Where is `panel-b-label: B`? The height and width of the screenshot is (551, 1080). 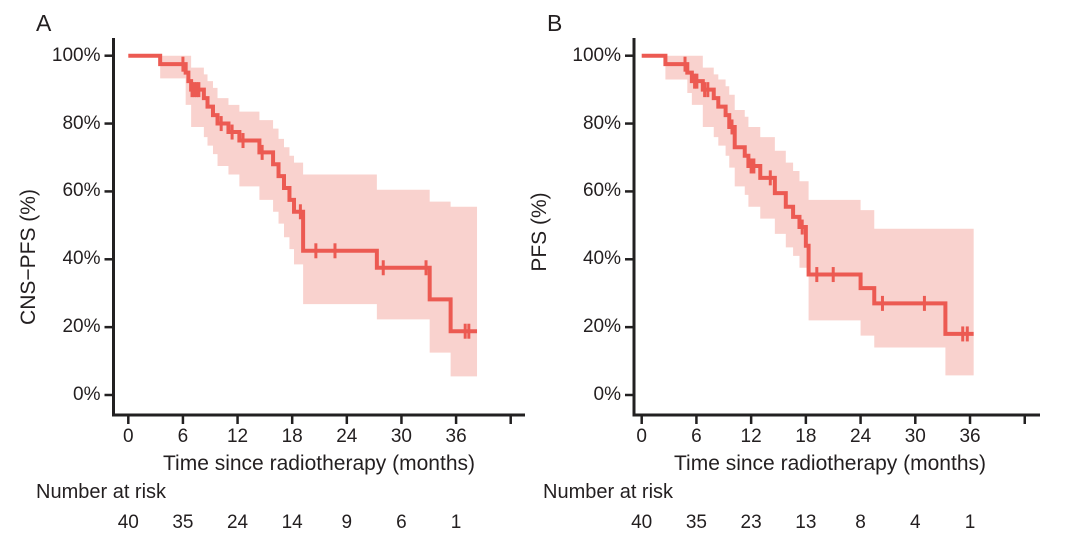 panel-b-label: B is located at coordinates (555, 23).